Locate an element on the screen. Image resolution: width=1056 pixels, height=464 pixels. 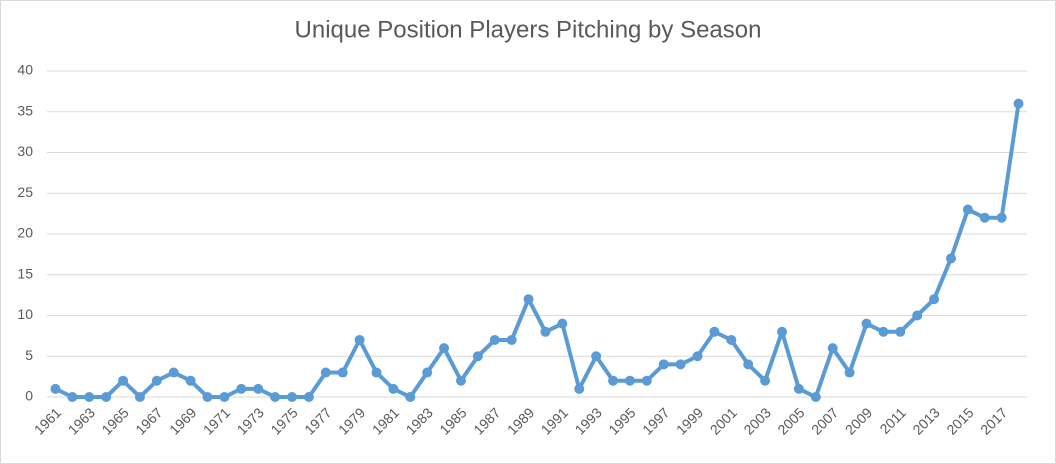
y-tick-label: 40 is located at coordinates (25, 70).